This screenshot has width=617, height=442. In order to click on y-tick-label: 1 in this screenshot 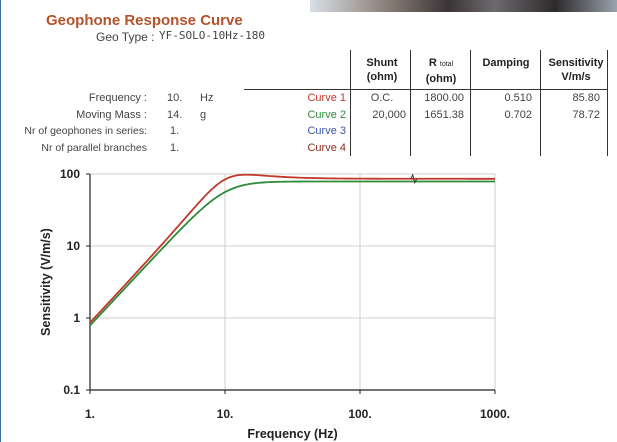, I will do `click(76, 318)`.